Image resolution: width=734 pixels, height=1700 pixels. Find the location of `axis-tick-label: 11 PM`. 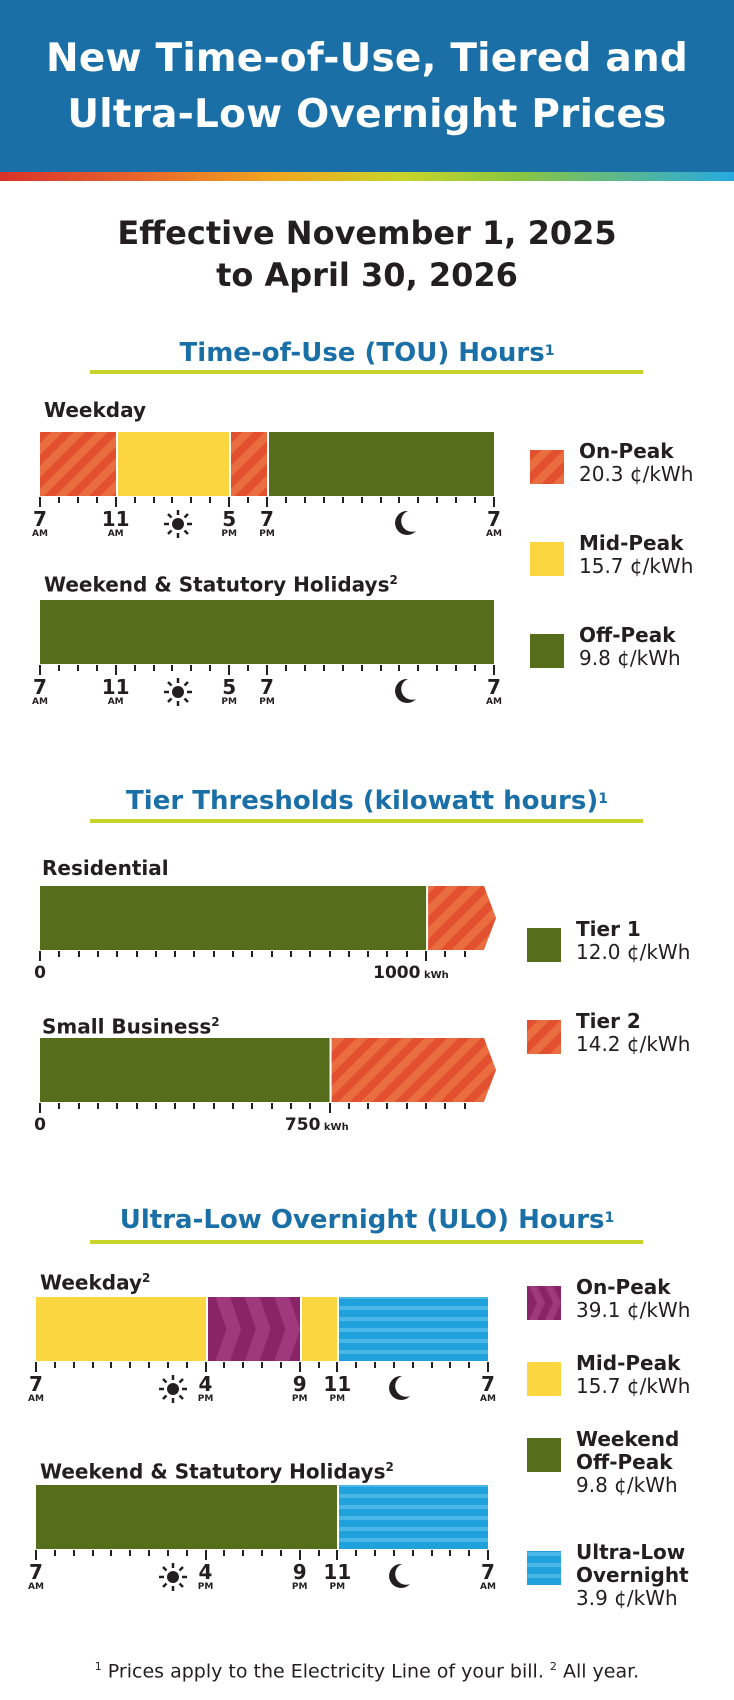

axis-tick-label: 11 PM is located at coordinates (337, 1389).